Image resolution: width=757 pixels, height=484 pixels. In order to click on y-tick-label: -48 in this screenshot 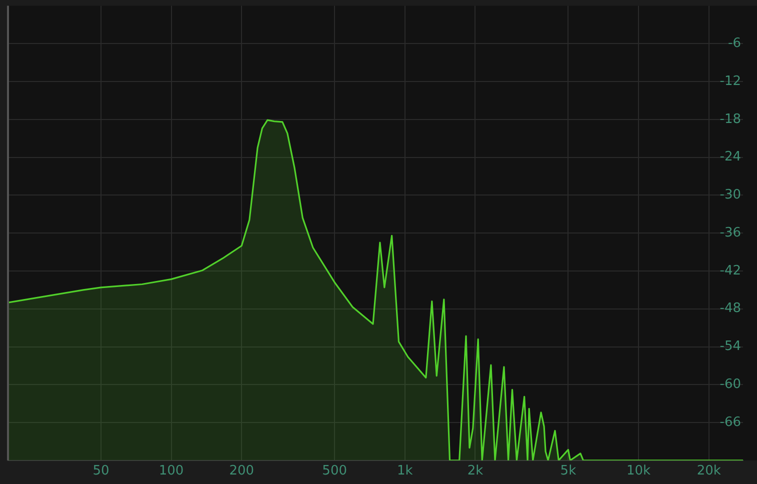, I will do `click(730, 308)`.